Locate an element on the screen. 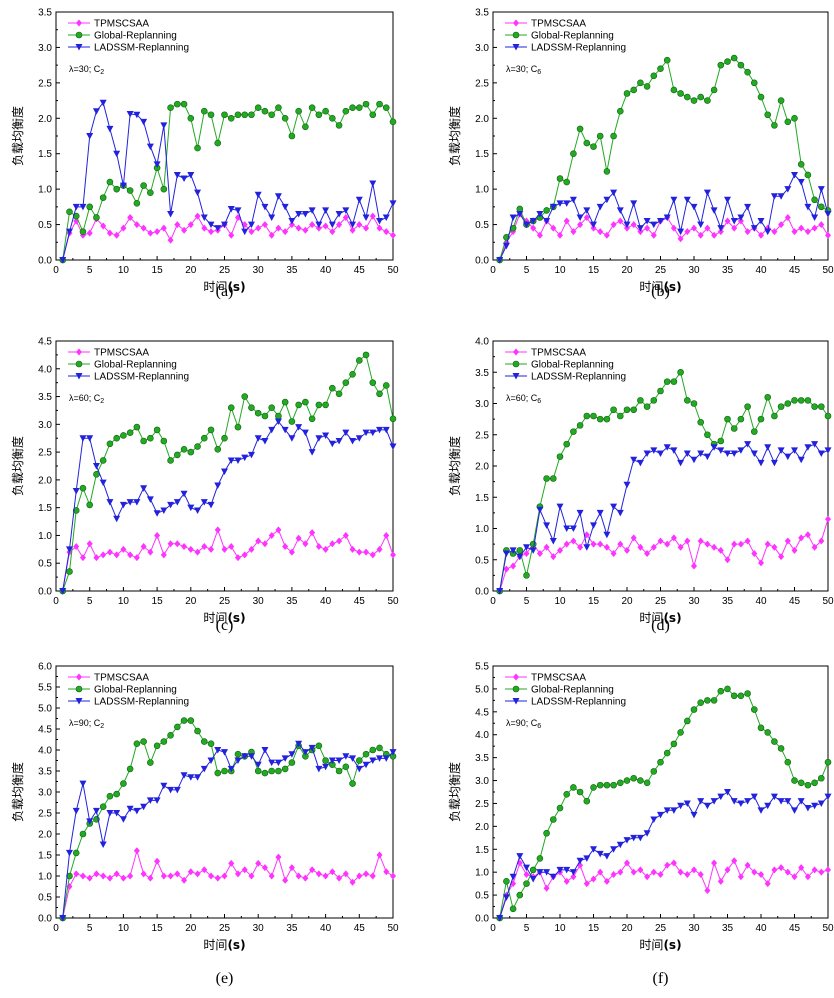  x-tick-label: 15 is located at coordinates (158, 270).